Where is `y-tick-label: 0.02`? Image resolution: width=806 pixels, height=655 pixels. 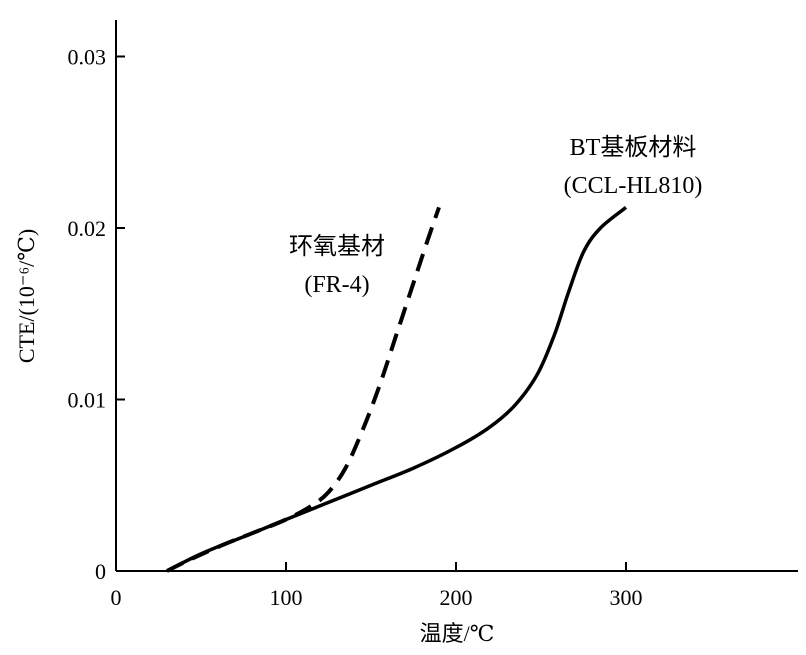 y-tick-label: 0.02 is located at coordinates (87, 228).